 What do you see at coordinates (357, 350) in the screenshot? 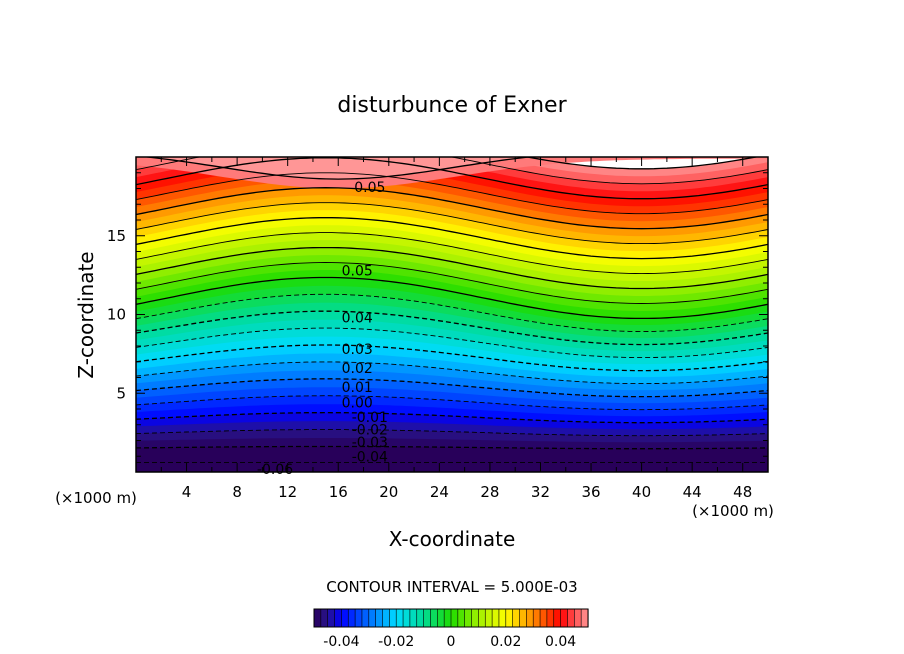
I see `contour-label: 0.03` at bounding box center [357, 350].